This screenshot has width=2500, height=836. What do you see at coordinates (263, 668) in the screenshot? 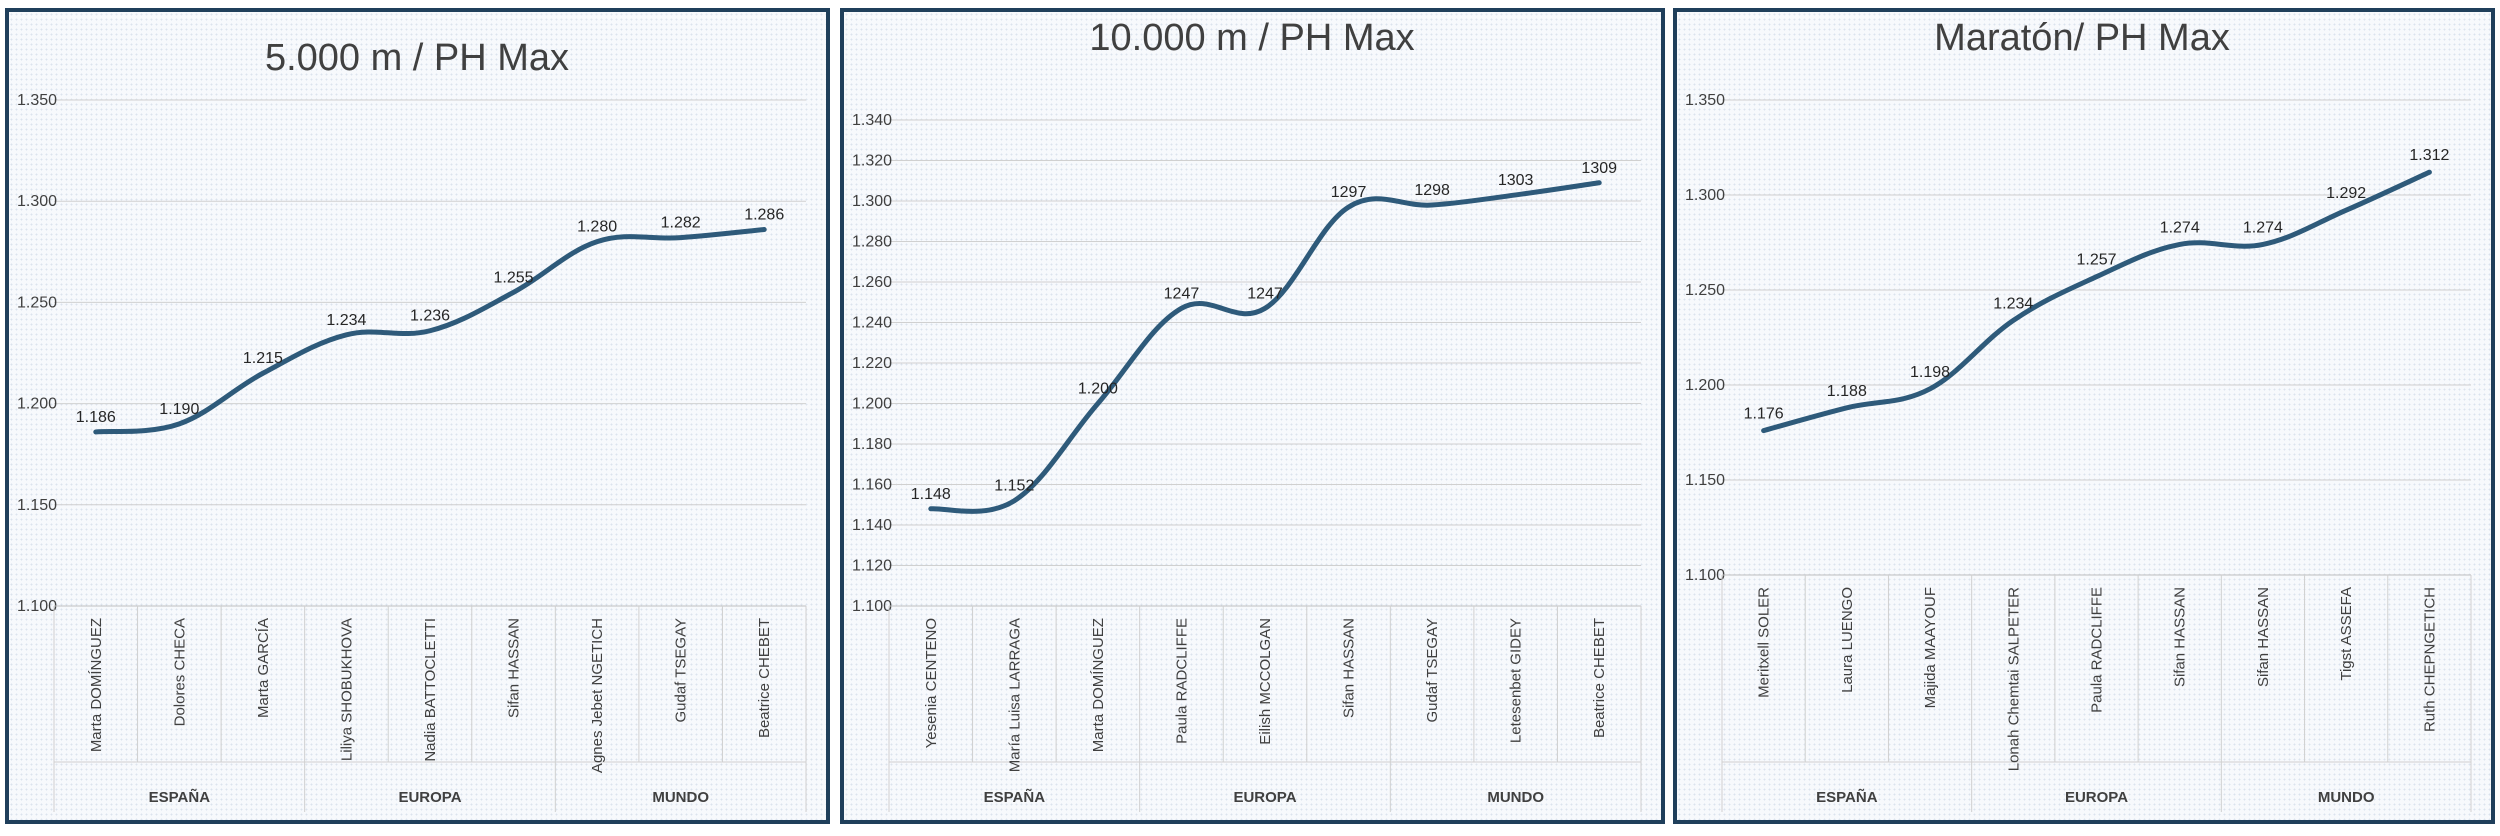
I see `x-tick-label: Marta GARCÍA` at bounding box center [263, 668].